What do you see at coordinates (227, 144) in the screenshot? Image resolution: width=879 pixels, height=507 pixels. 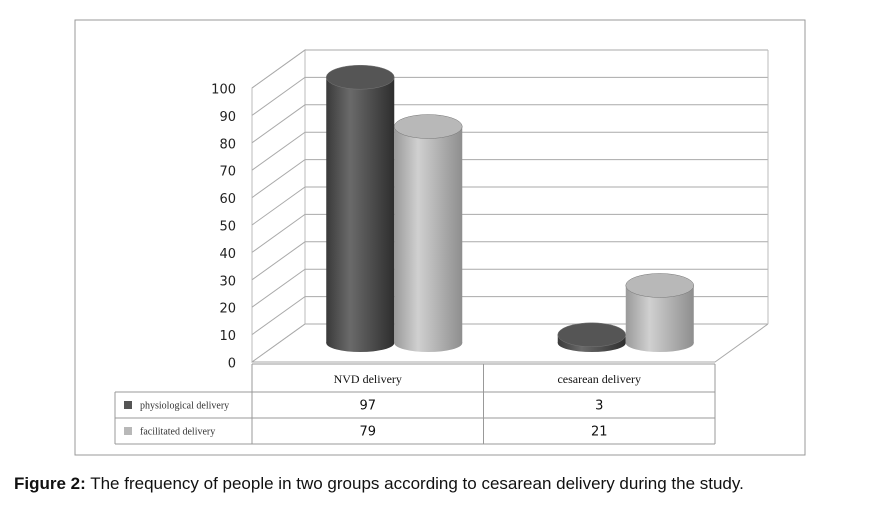 I see `y-tick-label: 80` at bounding box center [227, 144].